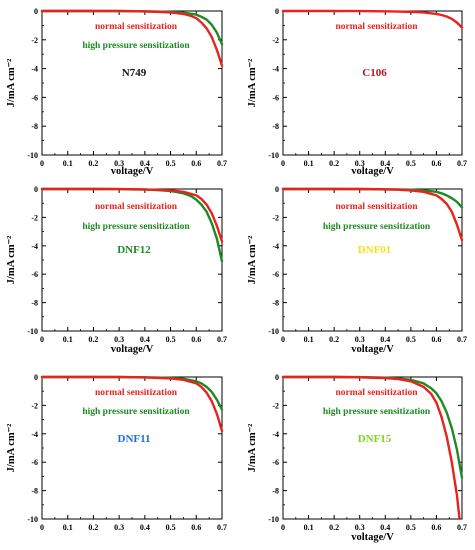  I want to click on panel-2-legend-normal: normal sensitization, so click(376, 27).